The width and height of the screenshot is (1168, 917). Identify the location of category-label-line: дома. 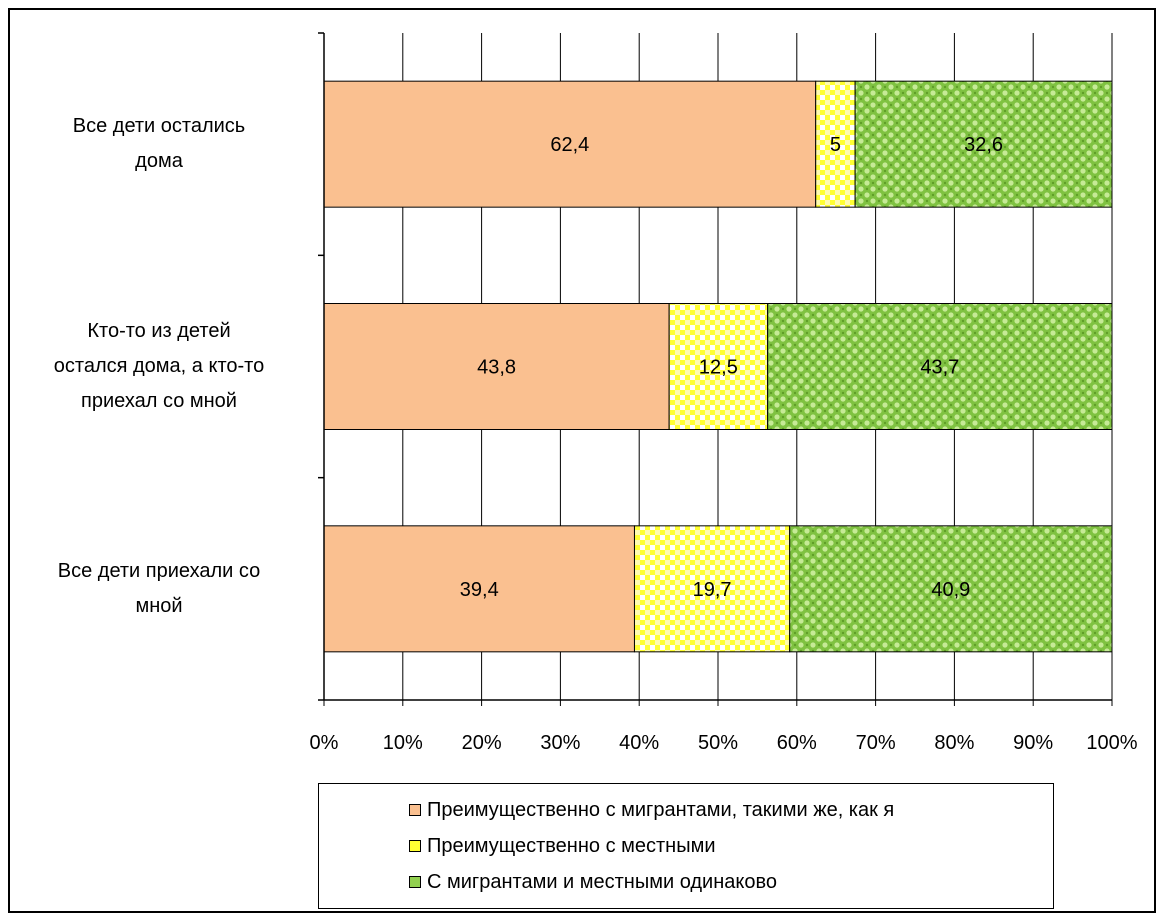
(159, 161).